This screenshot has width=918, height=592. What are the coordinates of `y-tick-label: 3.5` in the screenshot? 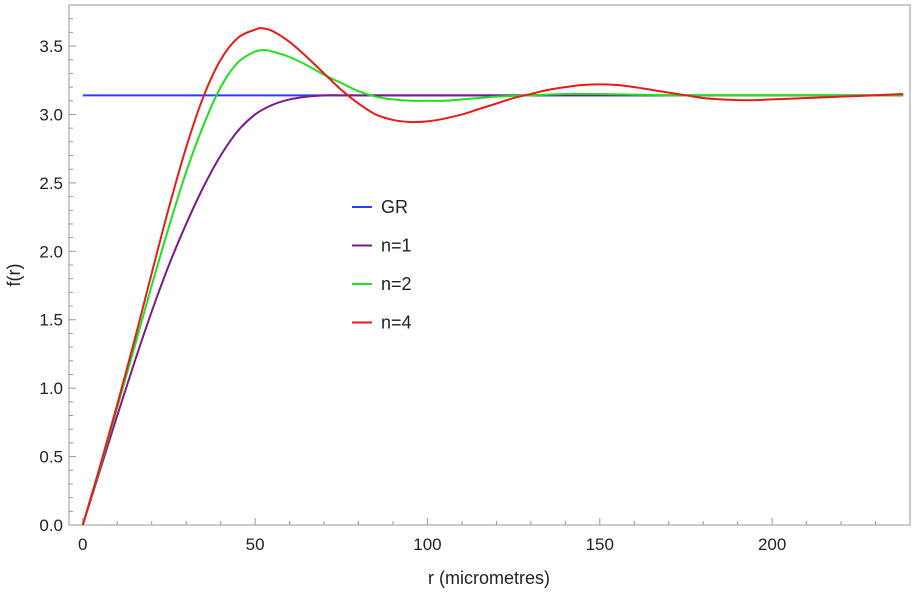 It's located at (51, 46).